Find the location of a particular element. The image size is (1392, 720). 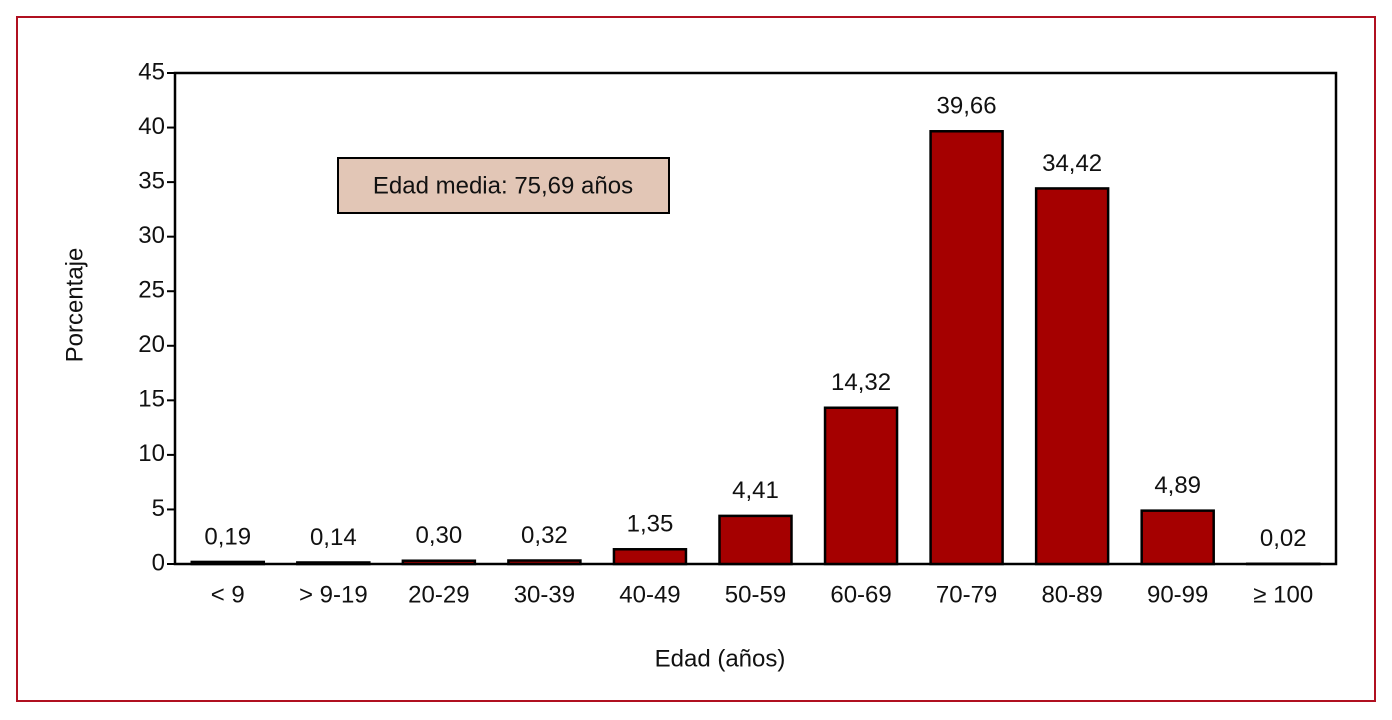

x-tick-label: 40-49 is located at coordinates (649, 594).